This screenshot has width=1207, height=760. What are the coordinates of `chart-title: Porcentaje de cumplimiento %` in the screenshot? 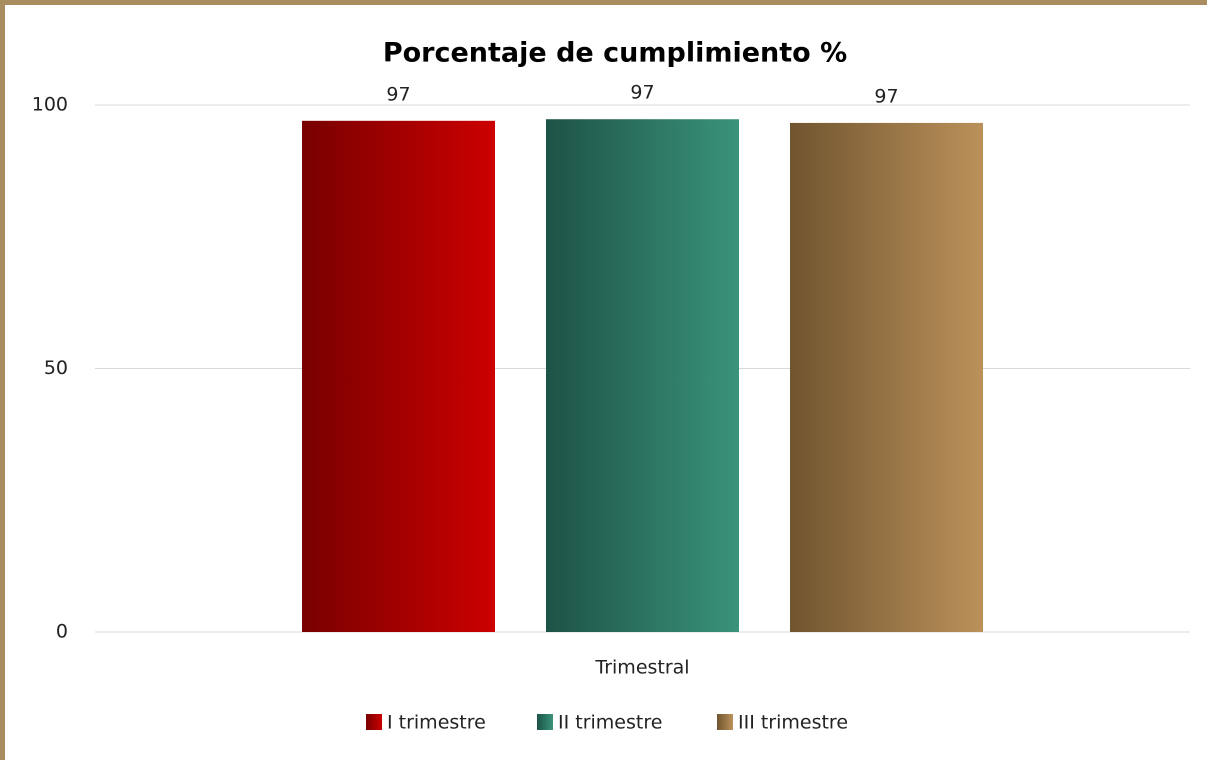 It's located at (615, 53).